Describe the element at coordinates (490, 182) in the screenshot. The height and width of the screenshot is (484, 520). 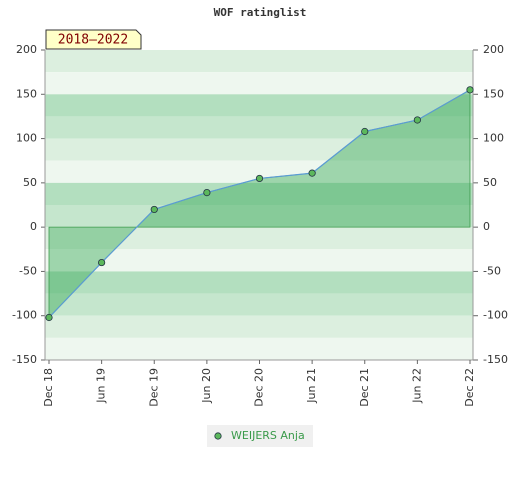
I see `y2-tick-label: 50` at that location.